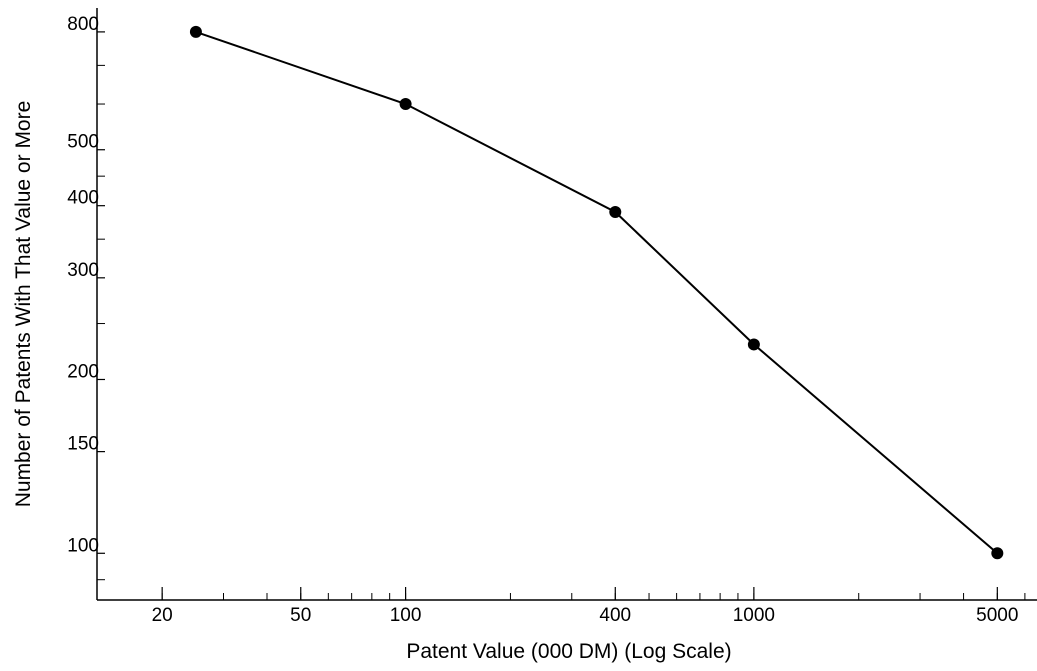 The width and height of the screenshot is (1037, 671). What do you see at coordinates (83, 142) in the screenshot?
I see `y-tick-label: 500` at bounding box center [83, 142].